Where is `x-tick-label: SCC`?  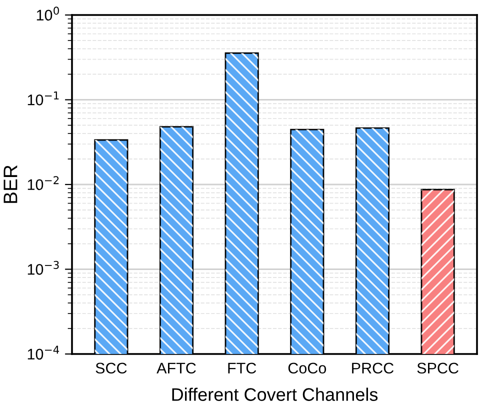 x-tick-label: SCC is located at coordinates (111, 368).